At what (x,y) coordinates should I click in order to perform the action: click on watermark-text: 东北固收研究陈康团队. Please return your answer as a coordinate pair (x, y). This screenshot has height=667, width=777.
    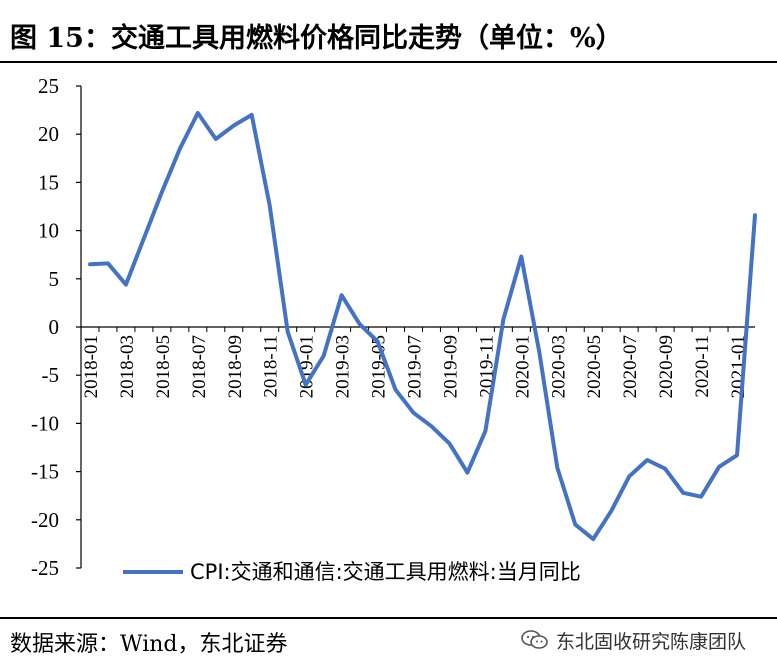
    Looking at the image, I should click on (651, 641).